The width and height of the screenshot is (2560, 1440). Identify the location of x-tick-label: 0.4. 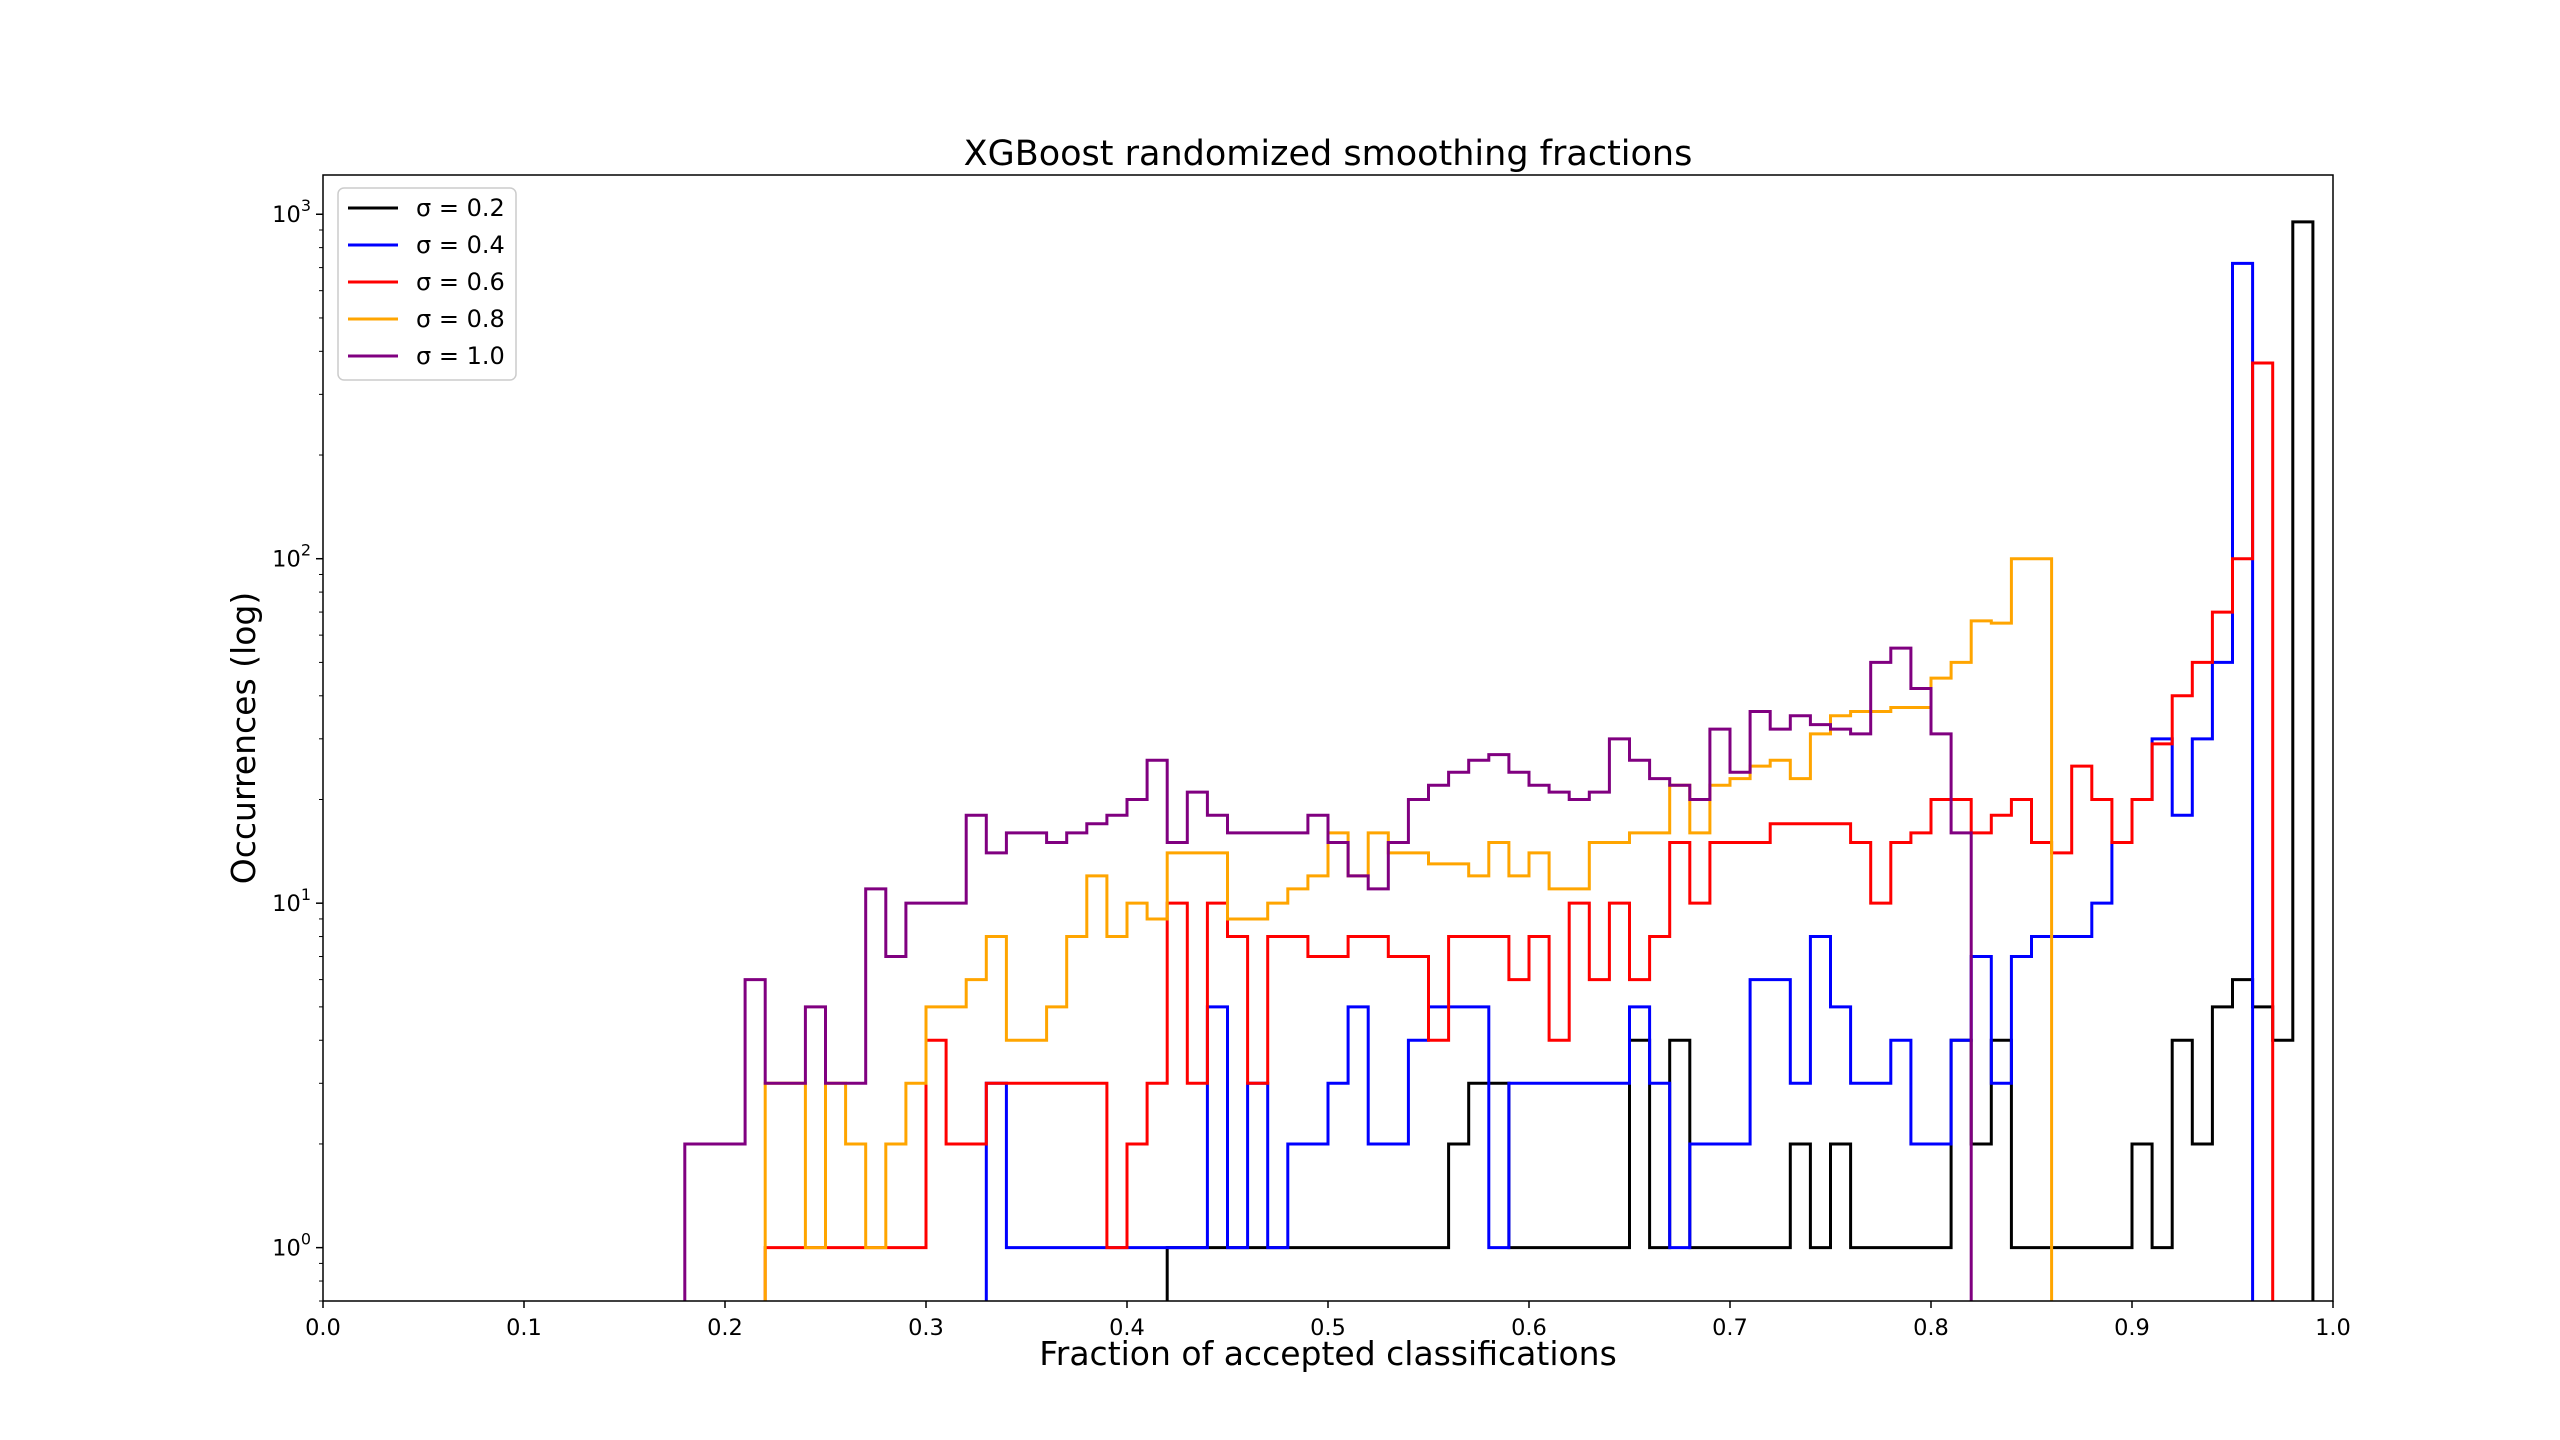
(1127, 1328).